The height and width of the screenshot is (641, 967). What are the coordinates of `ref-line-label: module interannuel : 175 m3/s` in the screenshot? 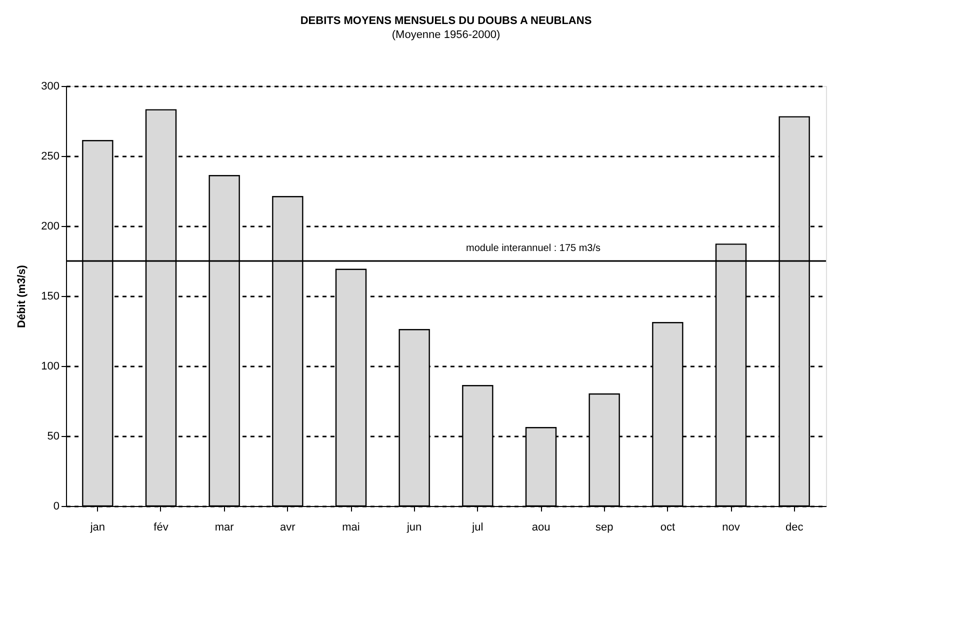 It's located at (533, 248).